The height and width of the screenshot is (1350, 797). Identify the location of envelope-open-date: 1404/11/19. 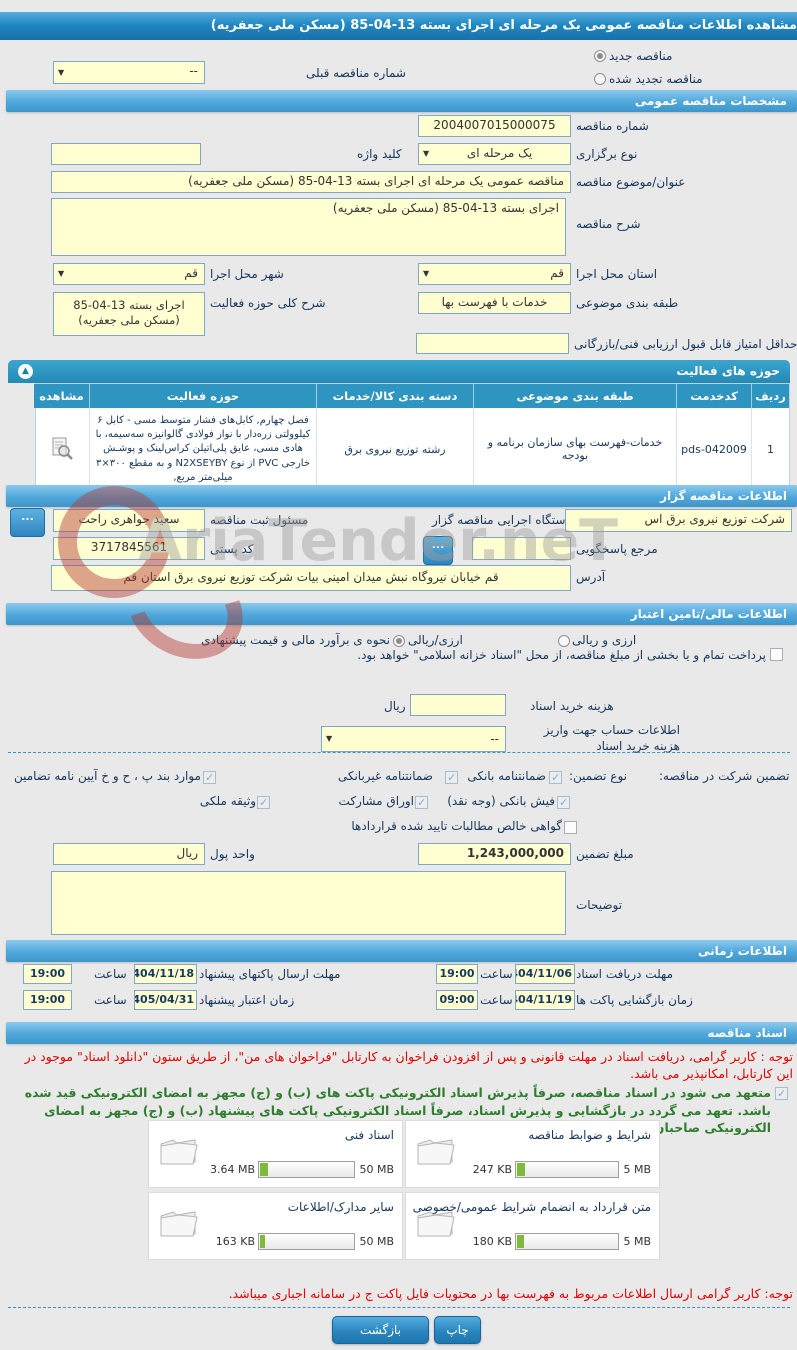
(545, 1000).